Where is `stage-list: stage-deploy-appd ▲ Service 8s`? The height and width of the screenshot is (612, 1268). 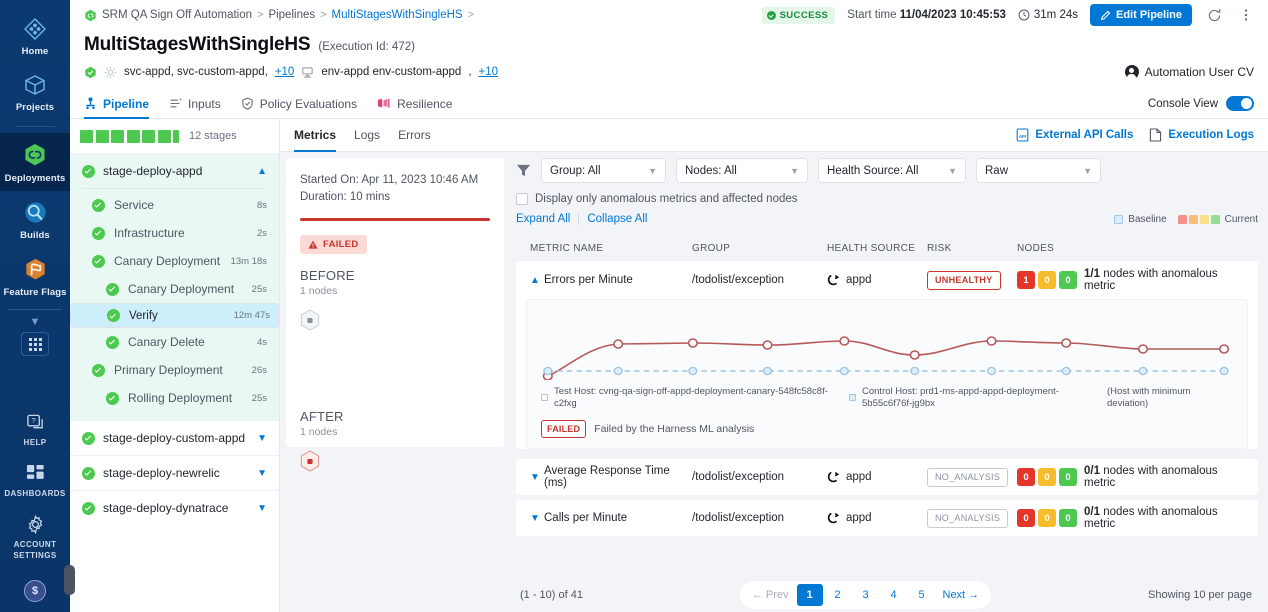 stage-list: stage-deploy-appd ▲ Service 8s is located at coordinates (174, 382).